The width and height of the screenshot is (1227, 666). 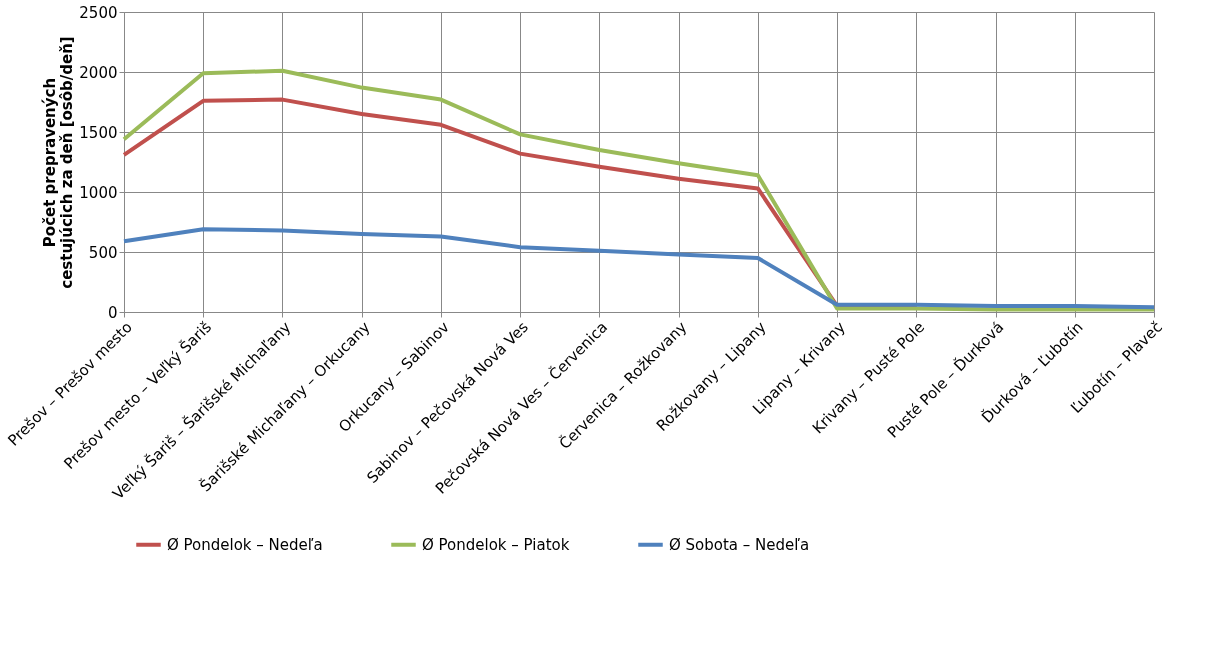 What do you see at coordinates (98, 72) in the screenshot?
I see `y-tick-label: 2000` at bounding box center [98, 72].